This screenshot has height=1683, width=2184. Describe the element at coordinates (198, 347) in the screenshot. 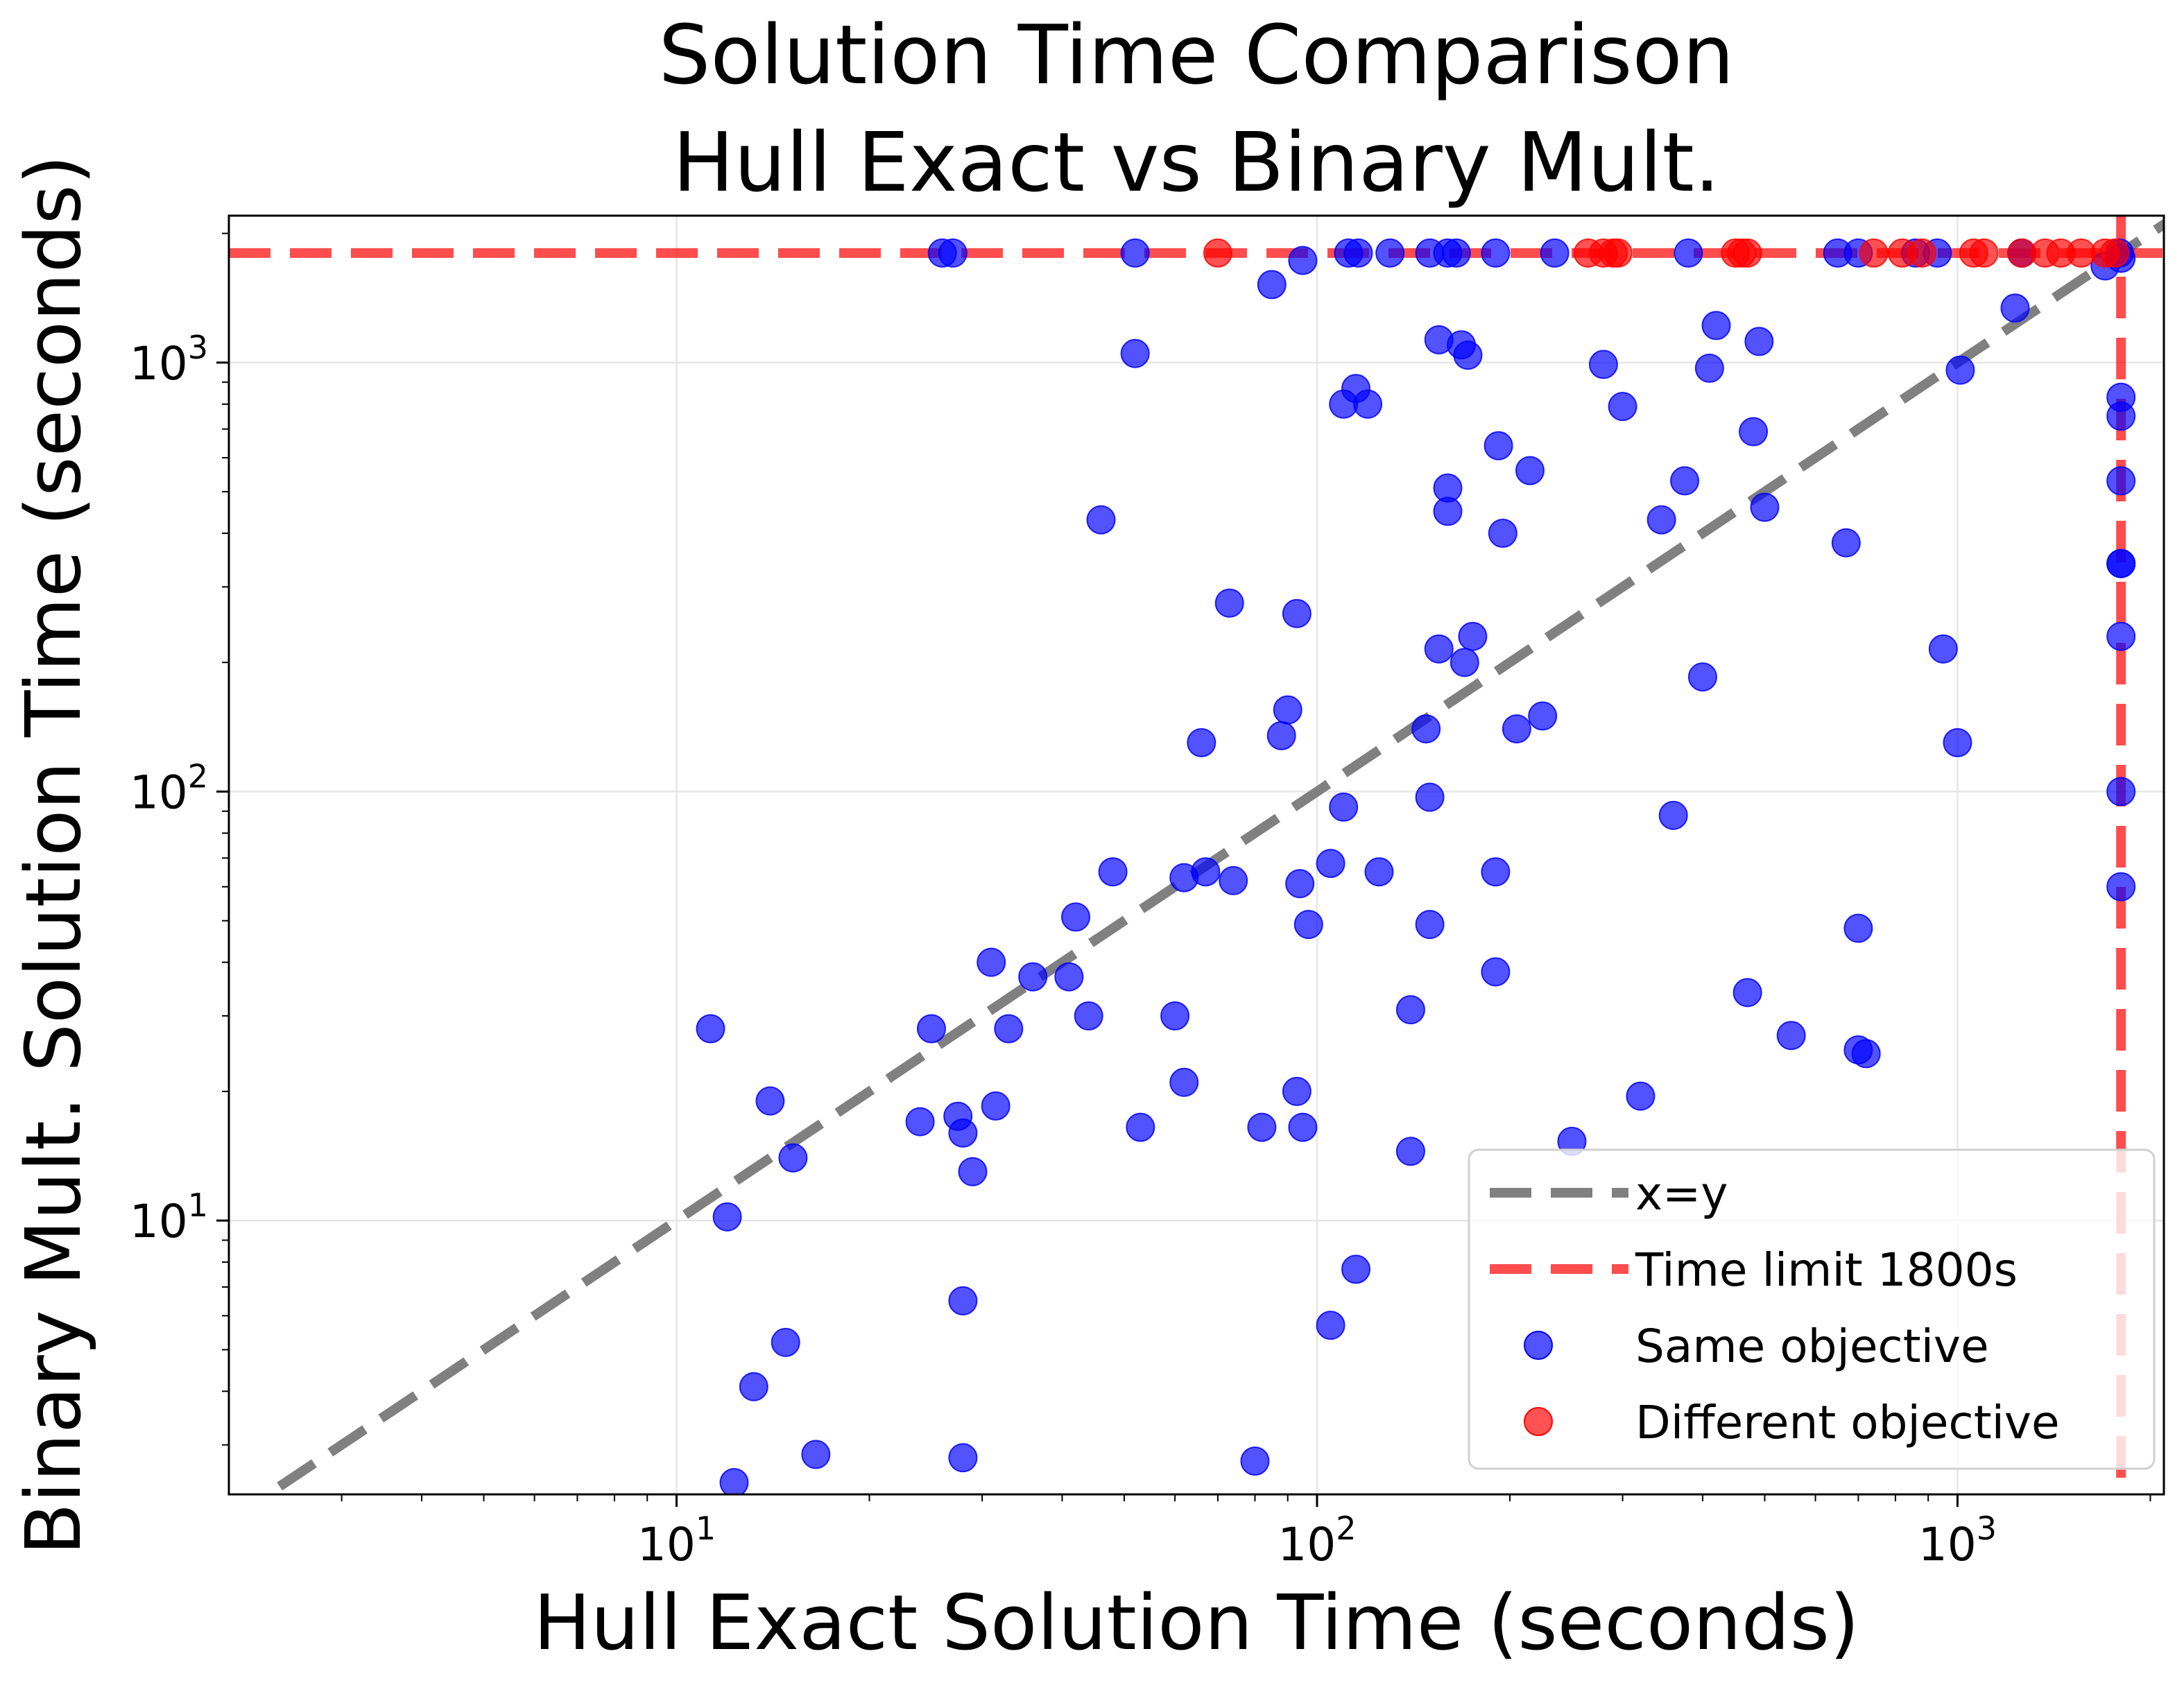

I see `y-tick-exponent: 3` at that location.